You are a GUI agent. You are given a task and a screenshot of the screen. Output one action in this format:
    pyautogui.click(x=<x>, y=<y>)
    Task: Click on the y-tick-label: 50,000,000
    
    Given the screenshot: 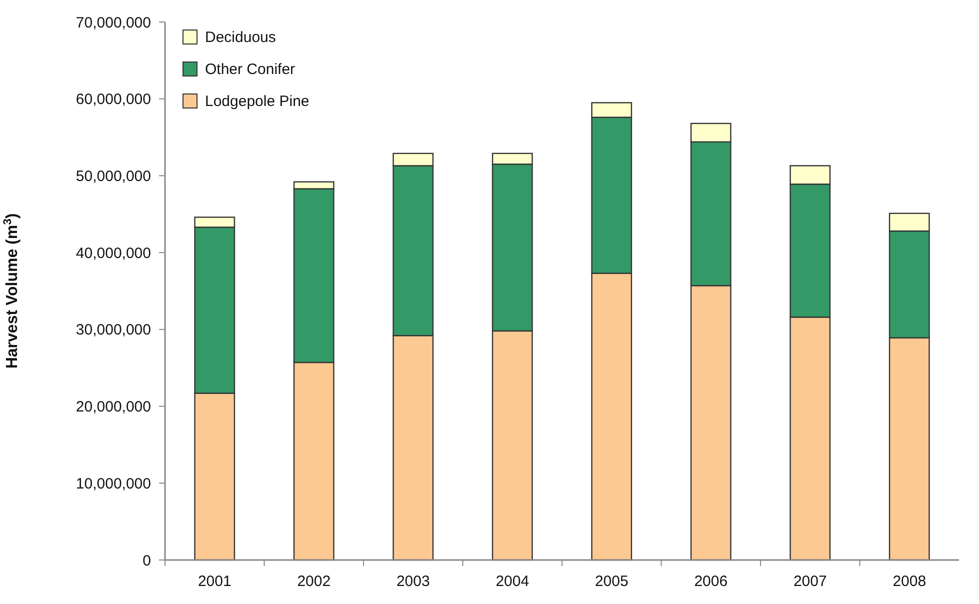 What is the action you would take?
    pyautogui.click(x=113, y=176)
    